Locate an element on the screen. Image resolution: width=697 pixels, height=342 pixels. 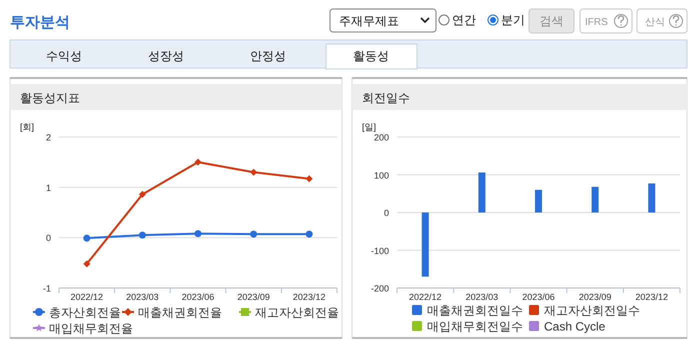
text: 안정성 is located at coordinates (268, 56).